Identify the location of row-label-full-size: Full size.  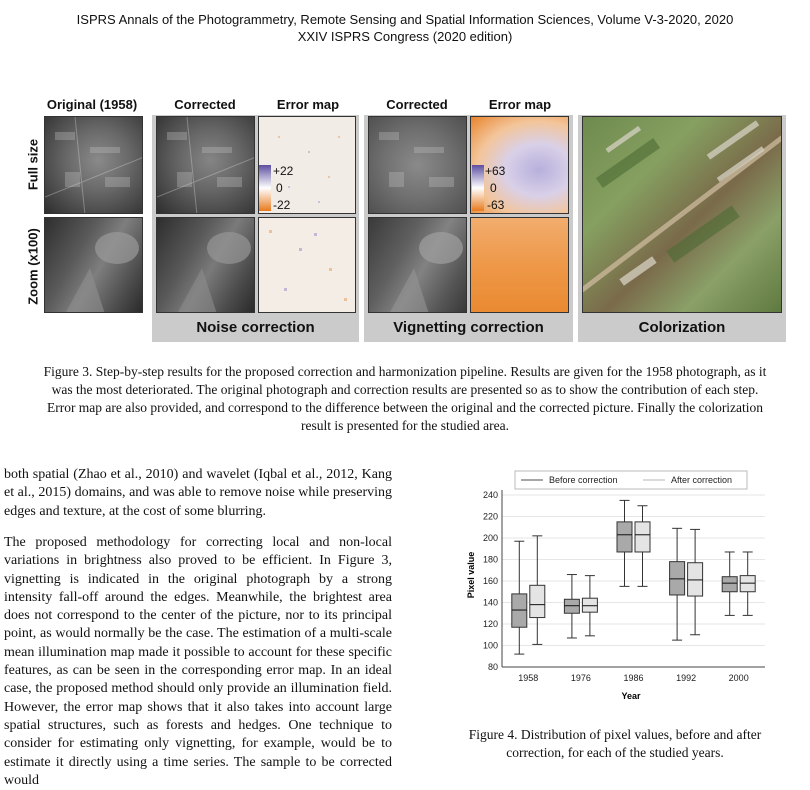
(33, 164).